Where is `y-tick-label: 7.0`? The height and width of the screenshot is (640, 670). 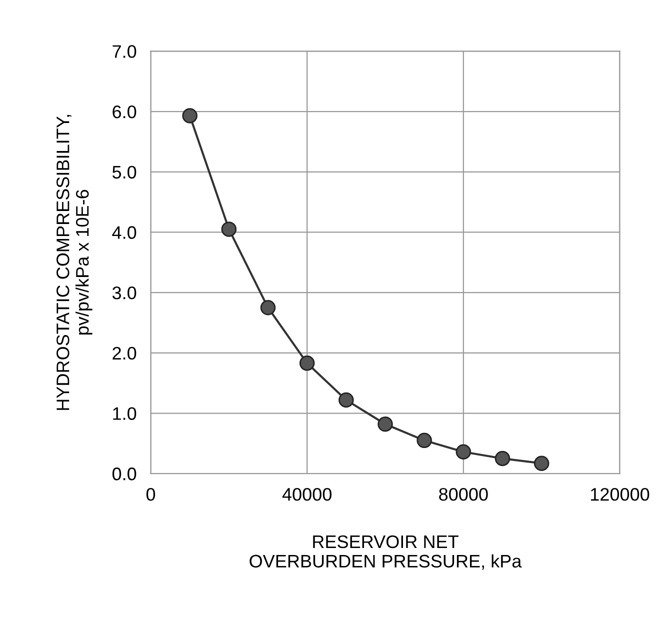 y-tick-label: 7.0 is located at coordinates (124, 51).